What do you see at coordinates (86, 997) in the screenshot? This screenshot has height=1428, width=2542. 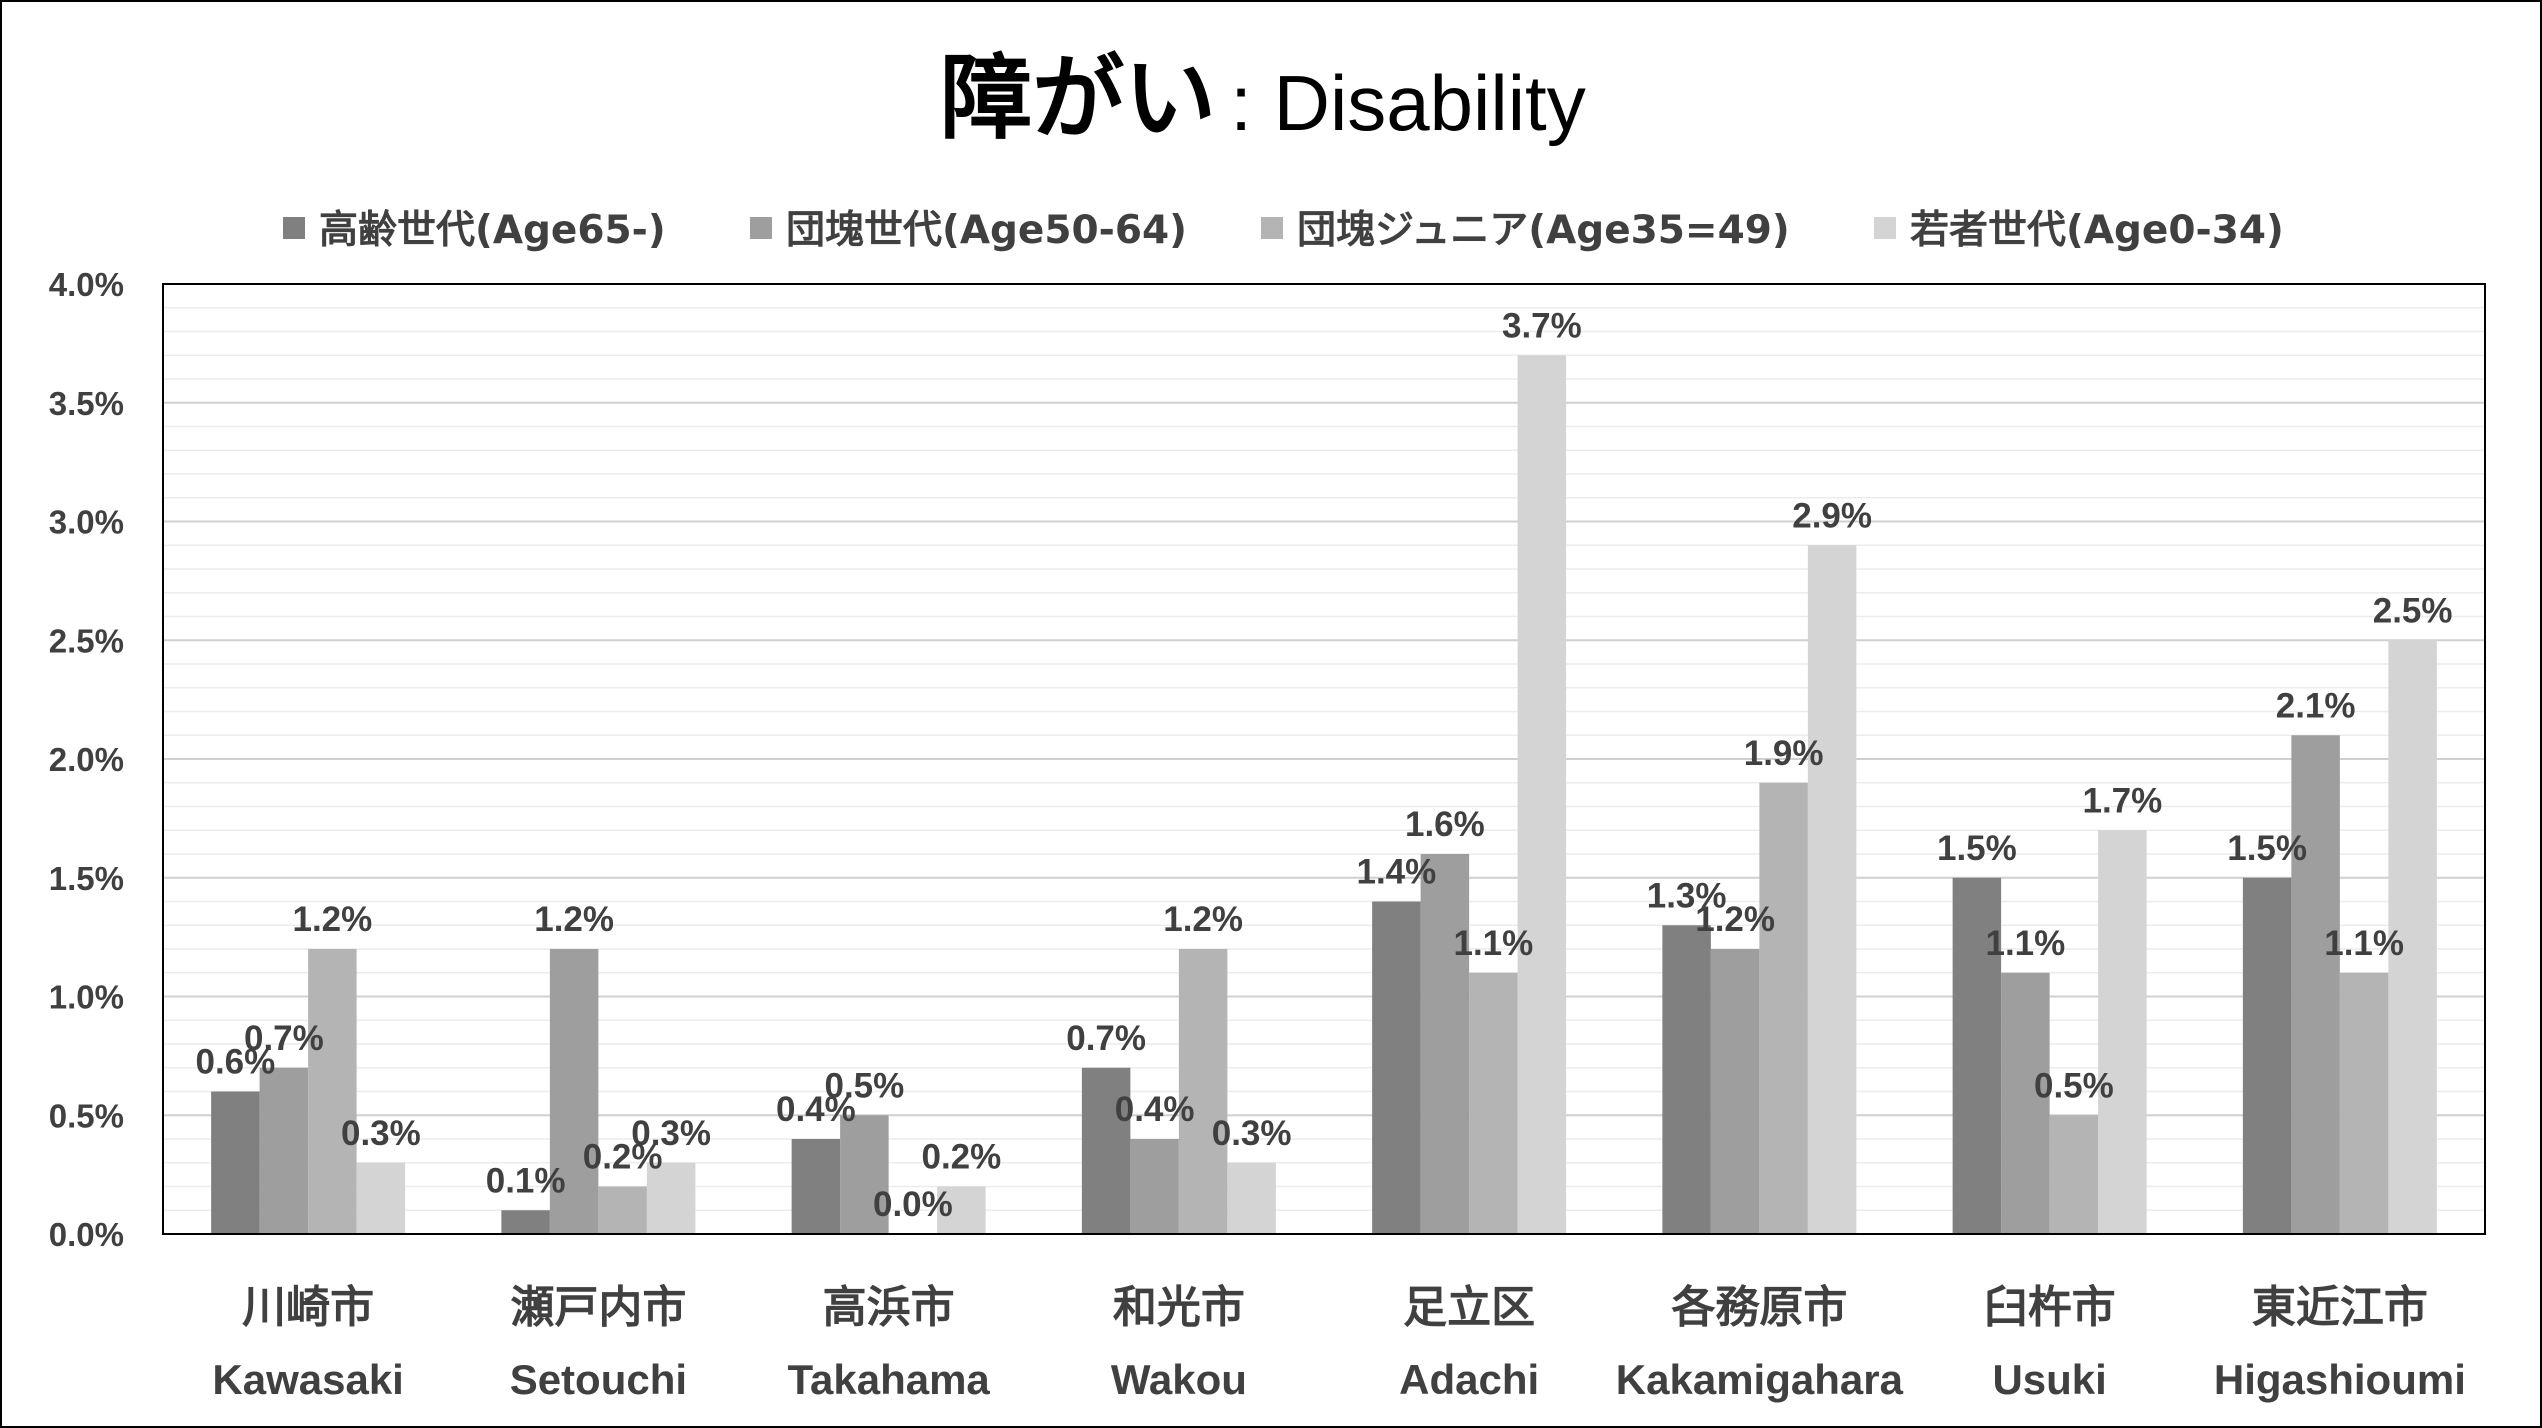 I see `y-tick-label: 1.0%` at bounding box center [86, 997].